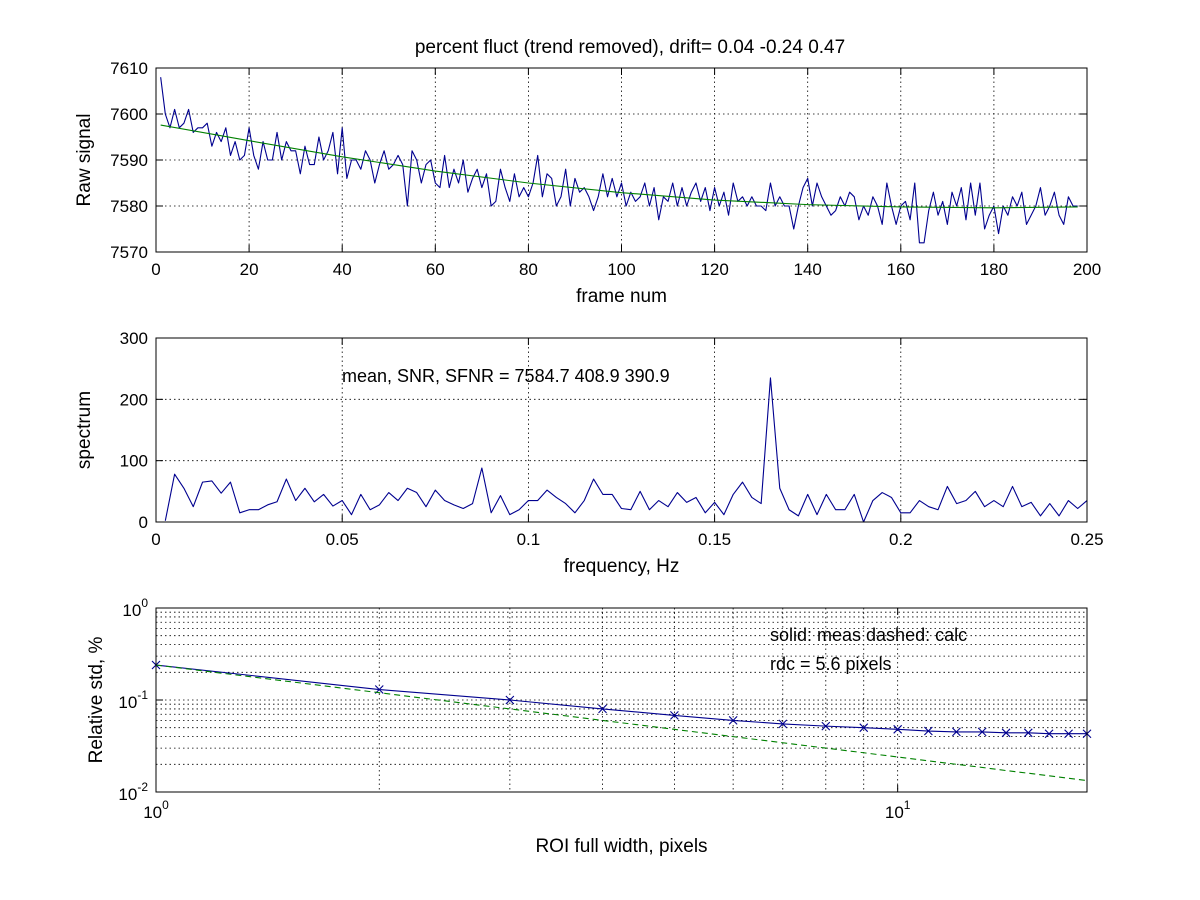 This screenshot has height=900, width=1200. Describe the element at coordinates (1086, 539) in the screenshot. I see `x-tick-label: 0.25` at that location.